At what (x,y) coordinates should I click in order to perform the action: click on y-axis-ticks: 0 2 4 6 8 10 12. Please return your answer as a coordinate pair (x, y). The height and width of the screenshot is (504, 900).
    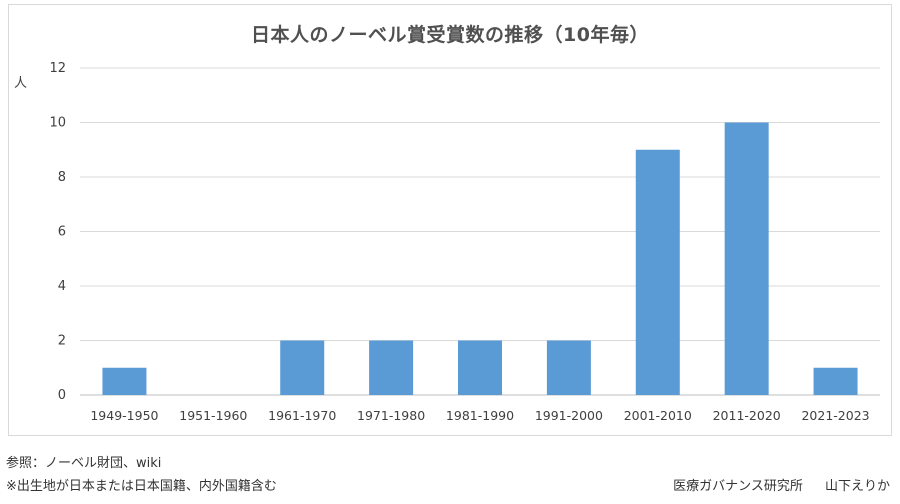
    Looking at the image, I should click on (57, 232).